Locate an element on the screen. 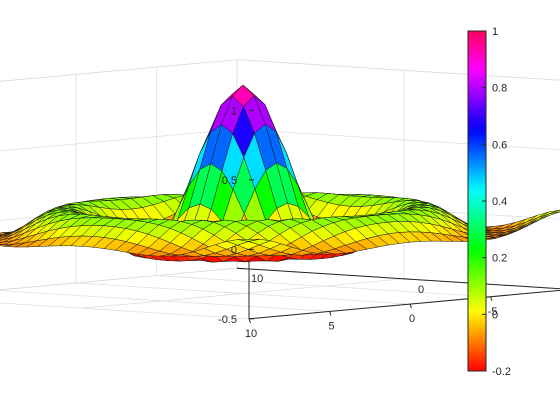  y-axis-line is located at coordinates (398, 278).